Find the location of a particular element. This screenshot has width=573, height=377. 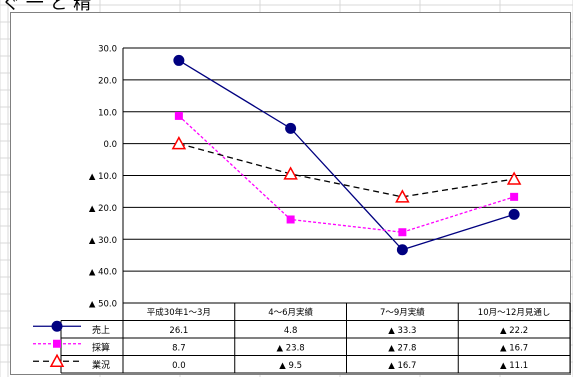

data-label-採算-0: 8.7 is located at coordinates (179, 348).